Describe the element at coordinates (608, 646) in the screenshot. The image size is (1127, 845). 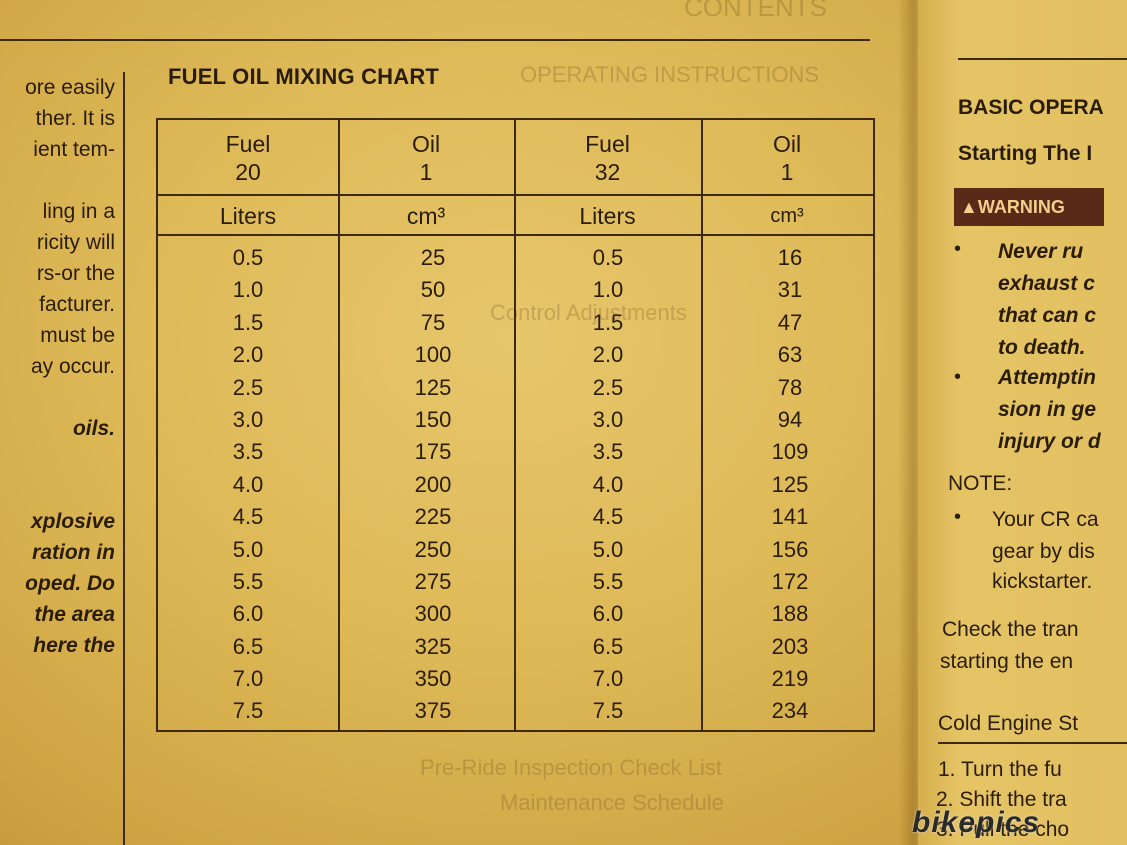
I see `table-cell: 6.5` at that location.